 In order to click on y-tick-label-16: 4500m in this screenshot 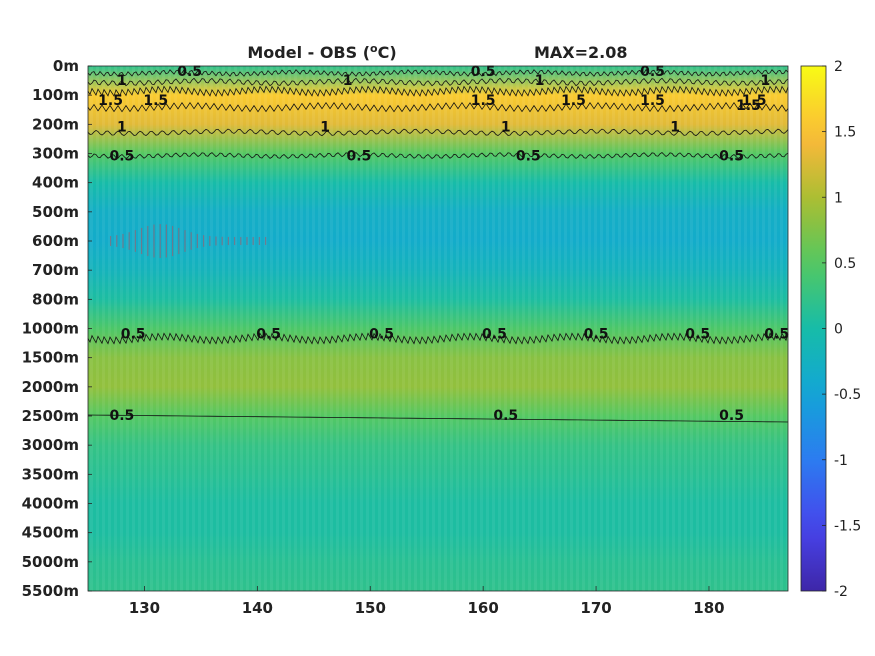, I will do `click(50, 533)`.